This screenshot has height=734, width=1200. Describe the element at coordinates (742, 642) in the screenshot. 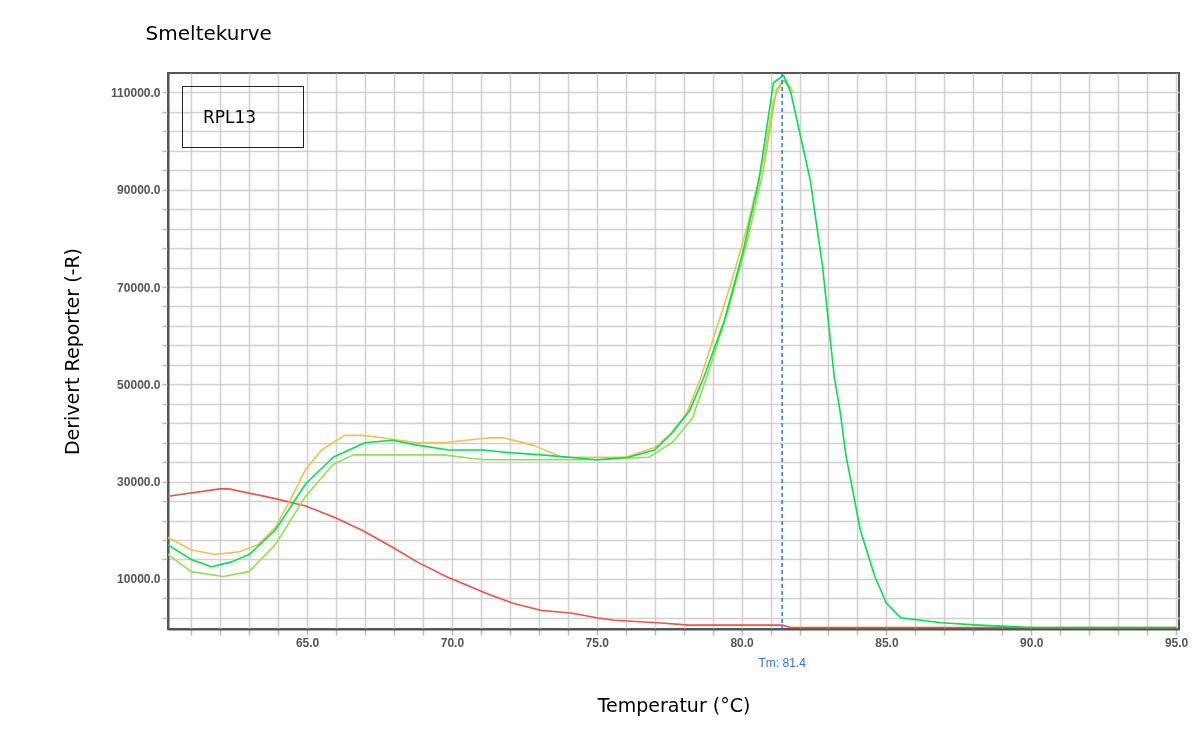

I see `x-tick-label: 80.0` at that location.